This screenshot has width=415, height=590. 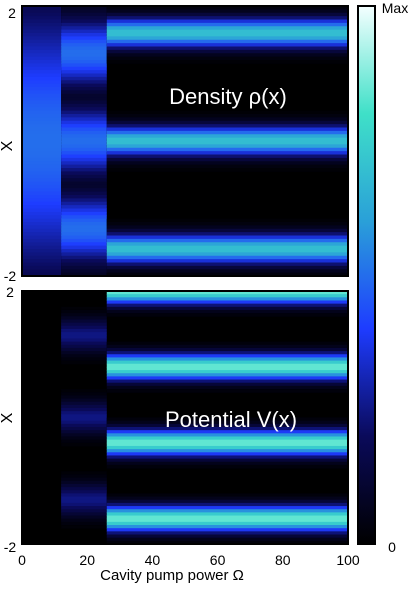 What do you see at coordinates (22, 560) in the screenshot?
I see `x-tick-label: 0` at bounding box center [22, 560].